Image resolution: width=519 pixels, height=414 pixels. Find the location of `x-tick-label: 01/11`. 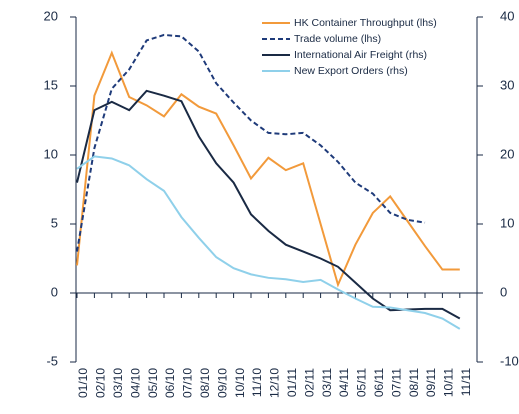

x-tick-label: 01/11 is located at coordinates (292, 382).